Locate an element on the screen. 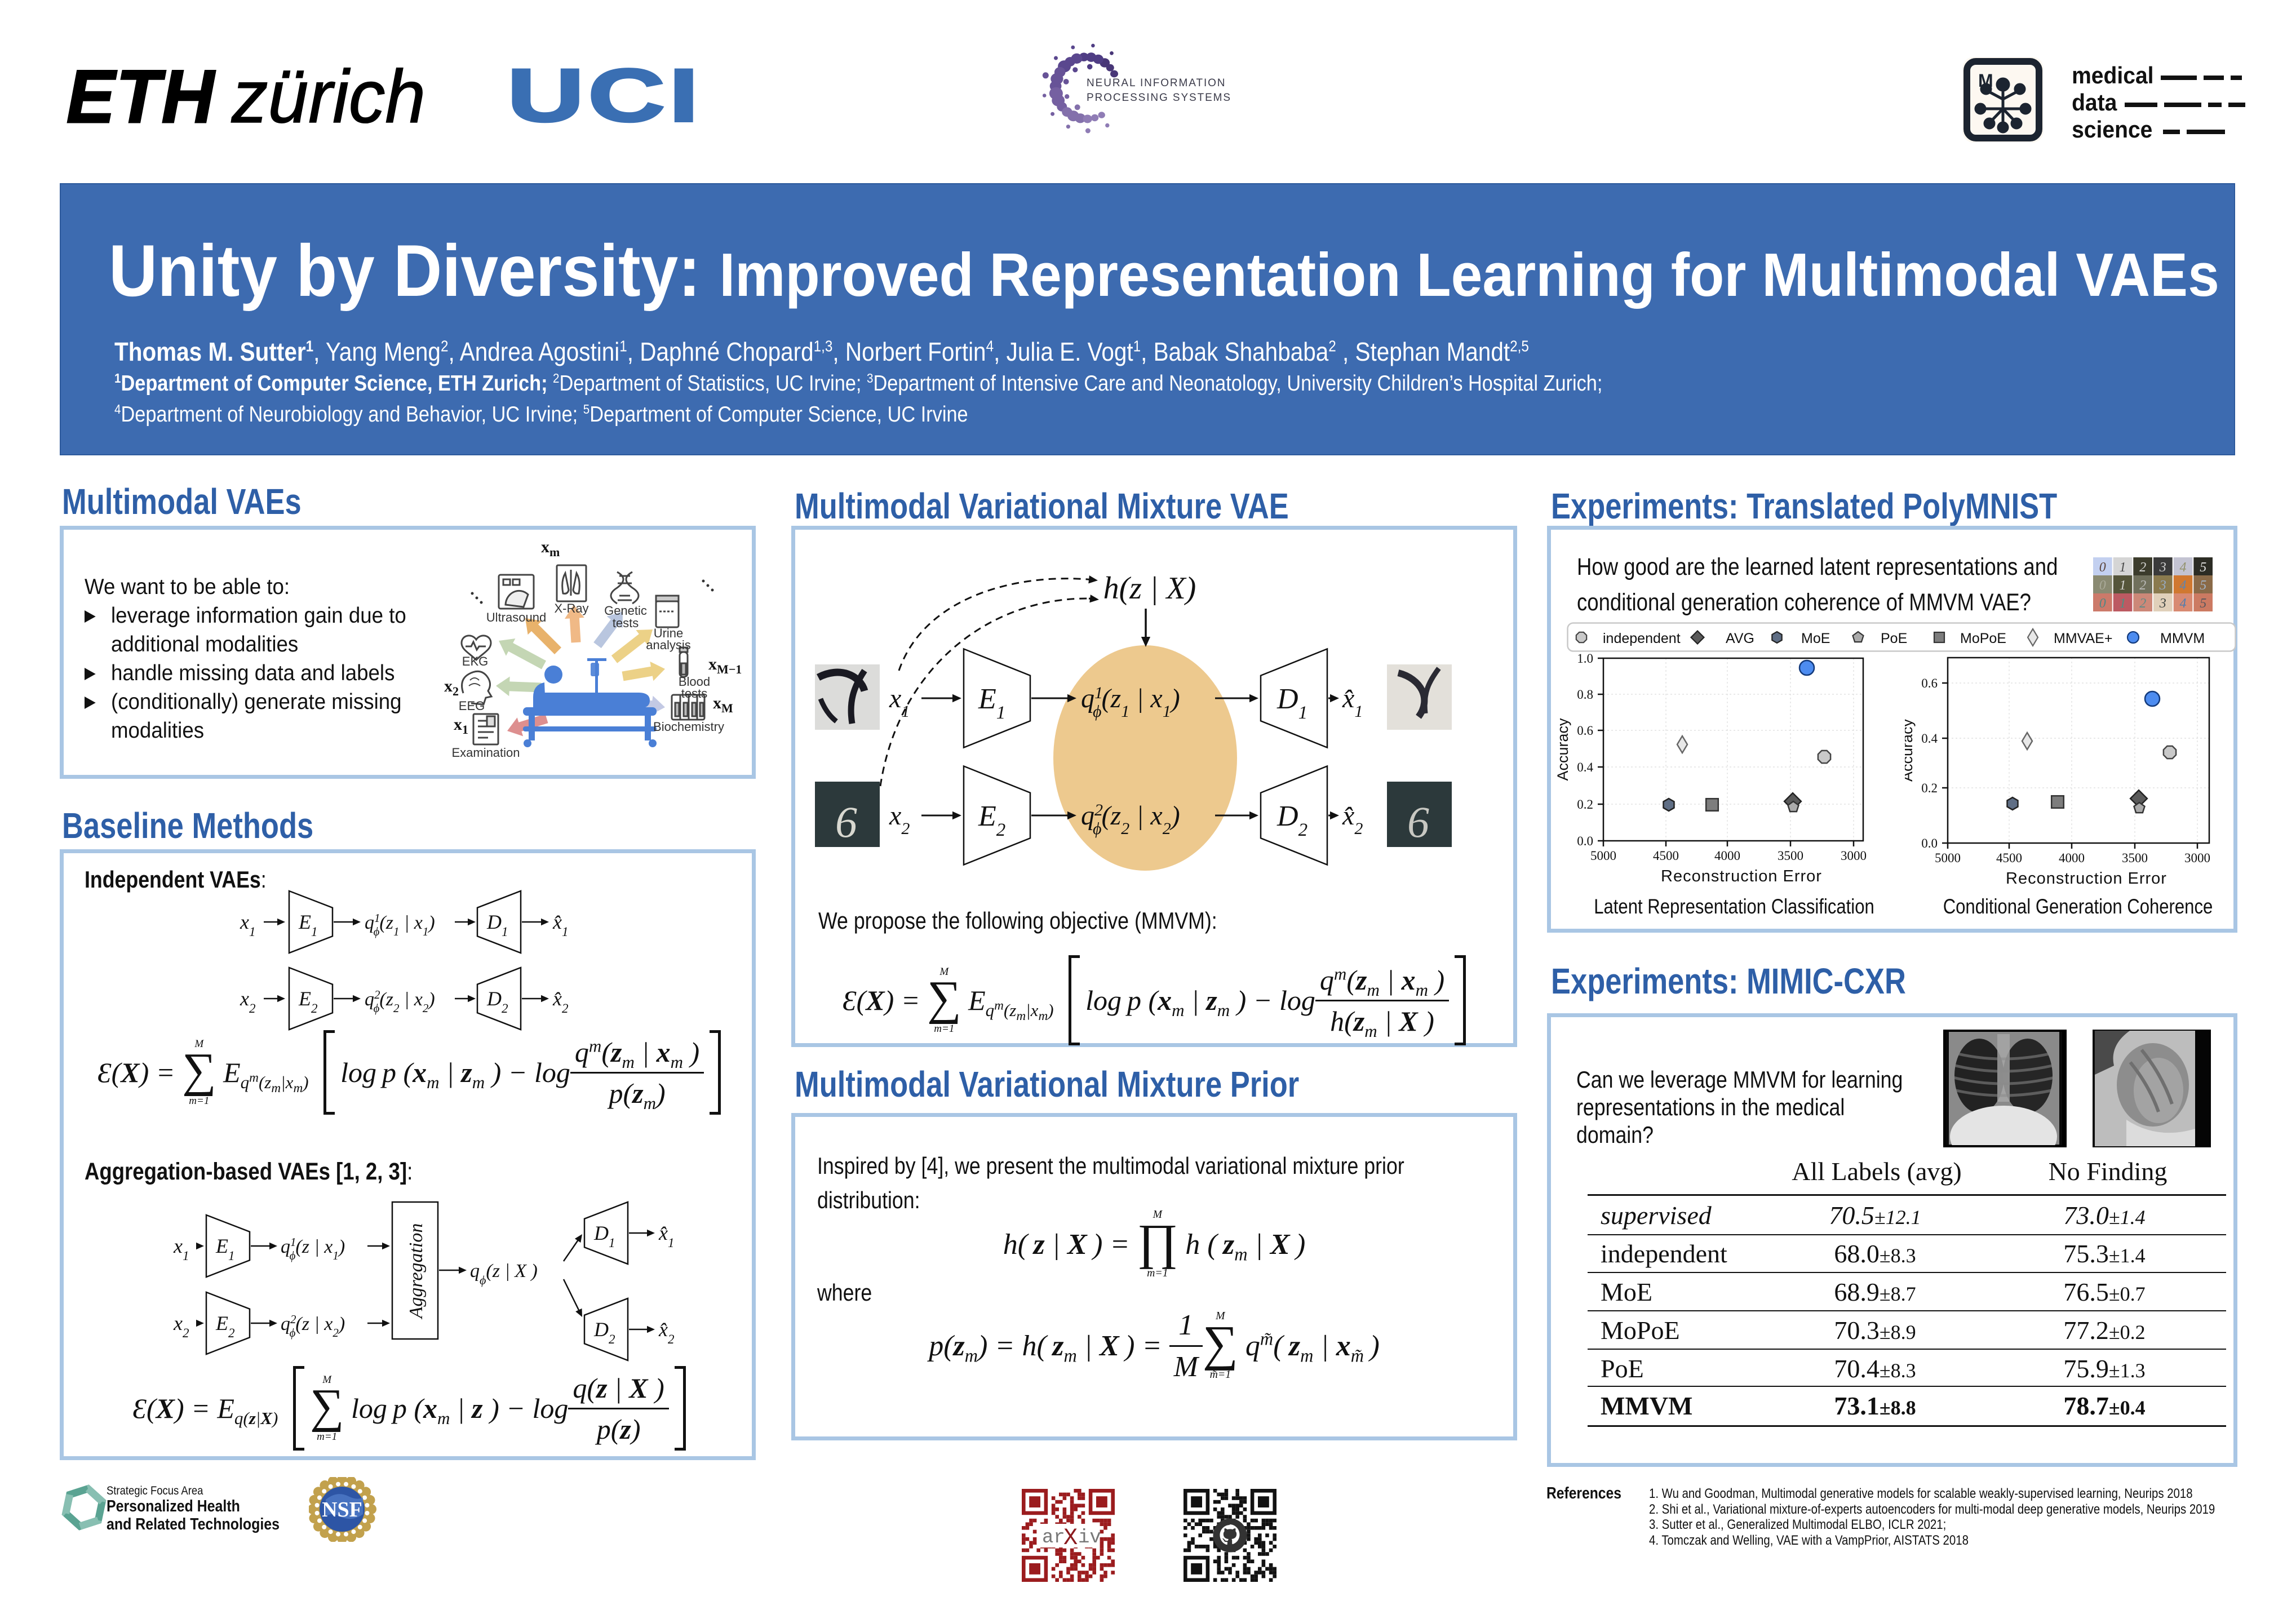 This screenshot has height=1623, width=2296. svg-text: analysis is located at coordinates (668, 645).